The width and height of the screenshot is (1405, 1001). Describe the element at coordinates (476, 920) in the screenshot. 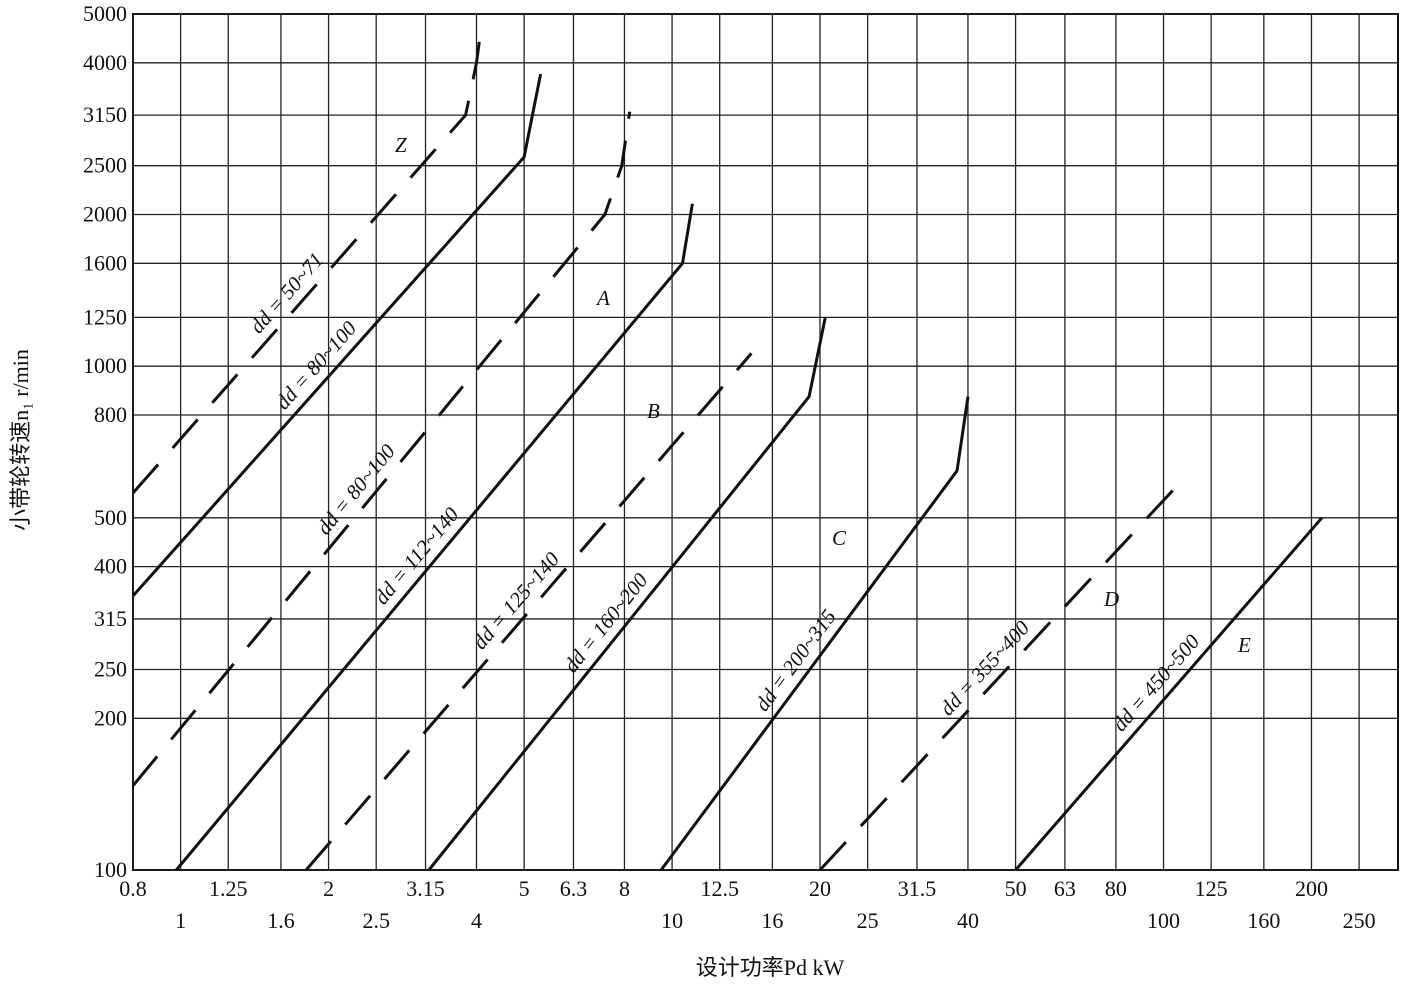

I see `x-tick-label: 4` at that location.